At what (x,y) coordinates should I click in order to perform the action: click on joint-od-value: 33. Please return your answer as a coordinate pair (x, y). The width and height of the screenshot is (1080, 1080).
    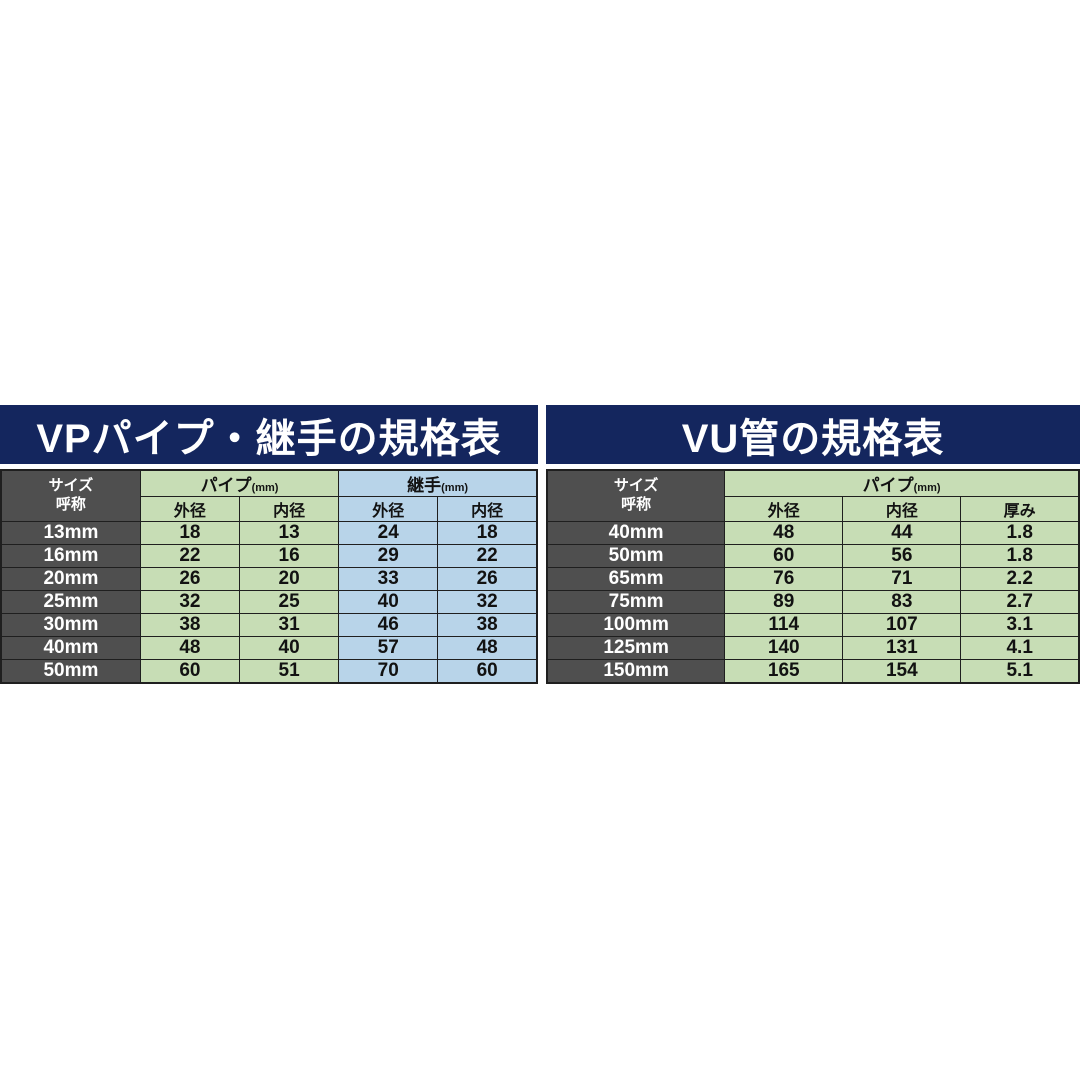
    Looking at the image, I should click on (388, 579).